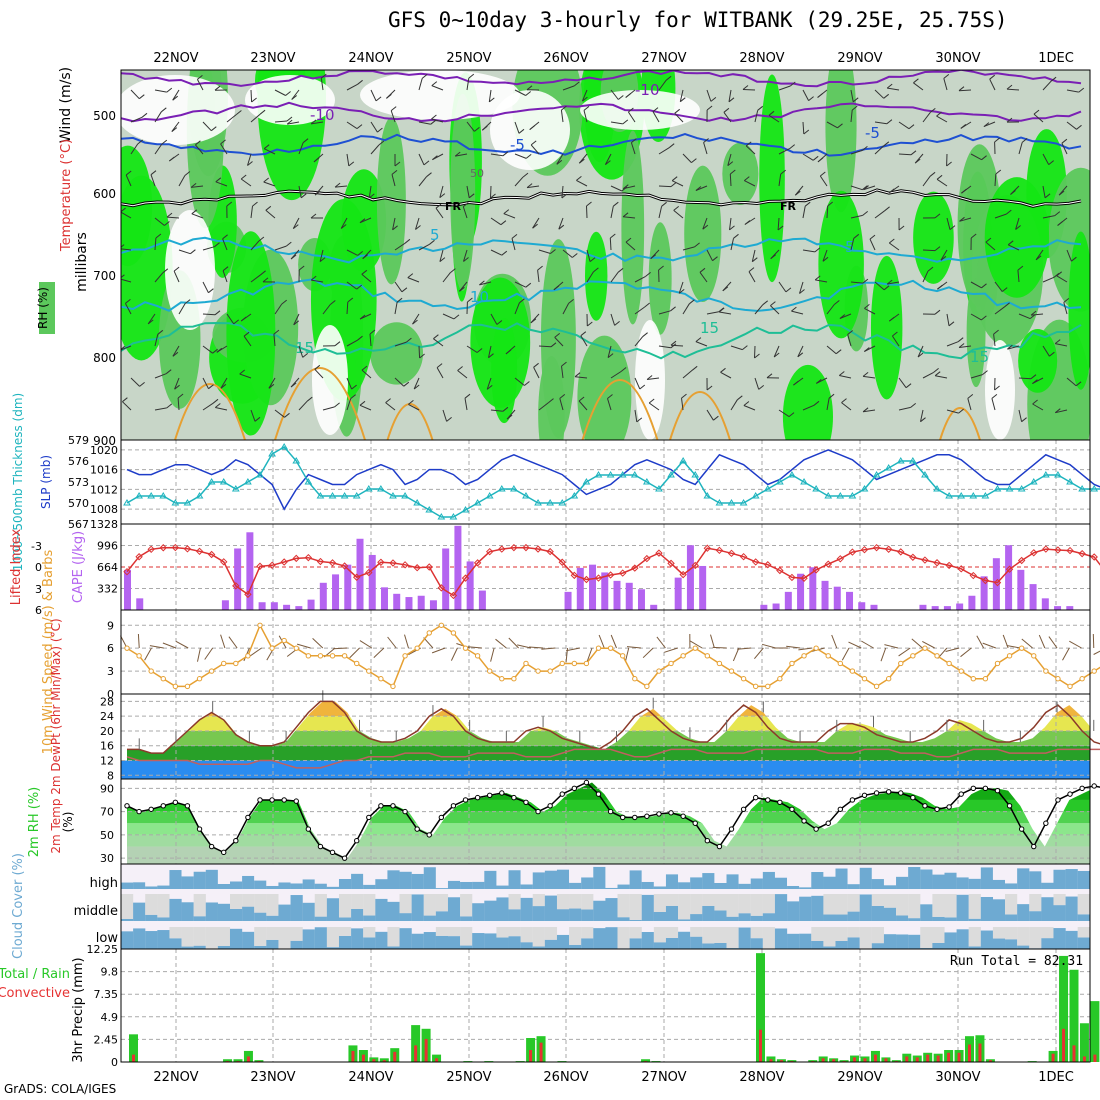  Describe the element at coordinates (761, 1077) in the screenshot. I see `date-label-bottom: 28NOV` at that location.